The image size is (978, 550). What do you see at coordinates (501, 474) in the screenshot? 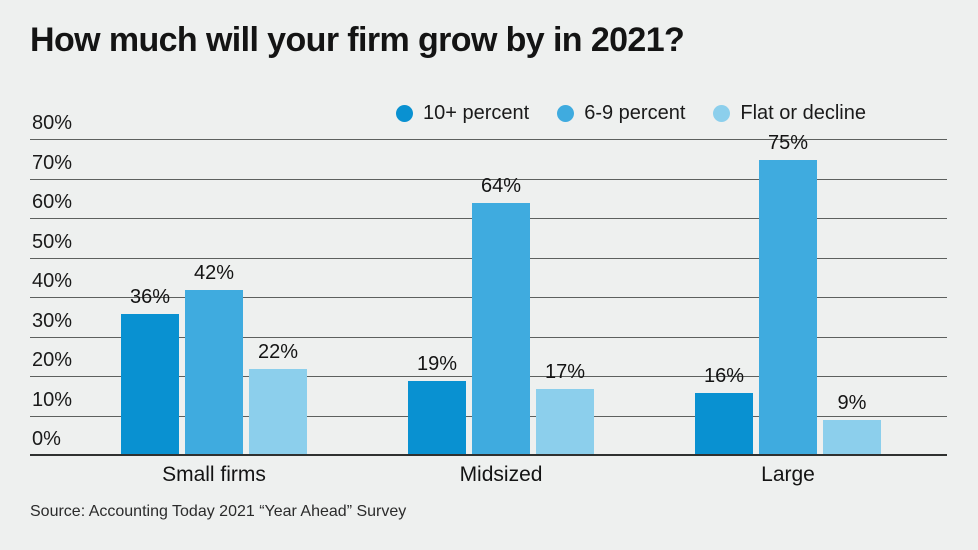
I see `x-axis-label: Midsized` at bounding box center [501, 474].